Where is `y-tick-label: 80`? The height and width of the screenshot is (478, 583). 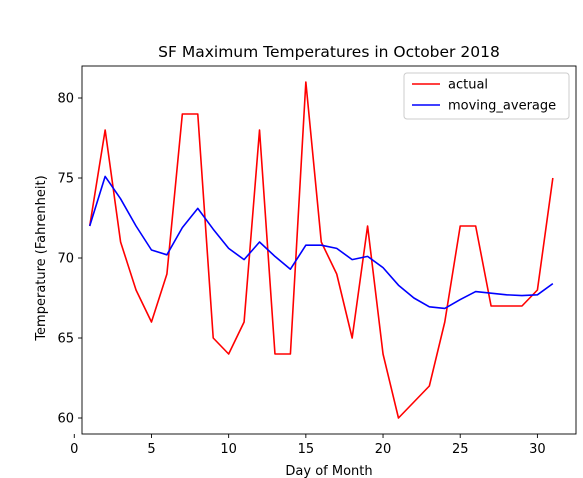
y-tick-label: 80 is located at coordinates (65, 99).